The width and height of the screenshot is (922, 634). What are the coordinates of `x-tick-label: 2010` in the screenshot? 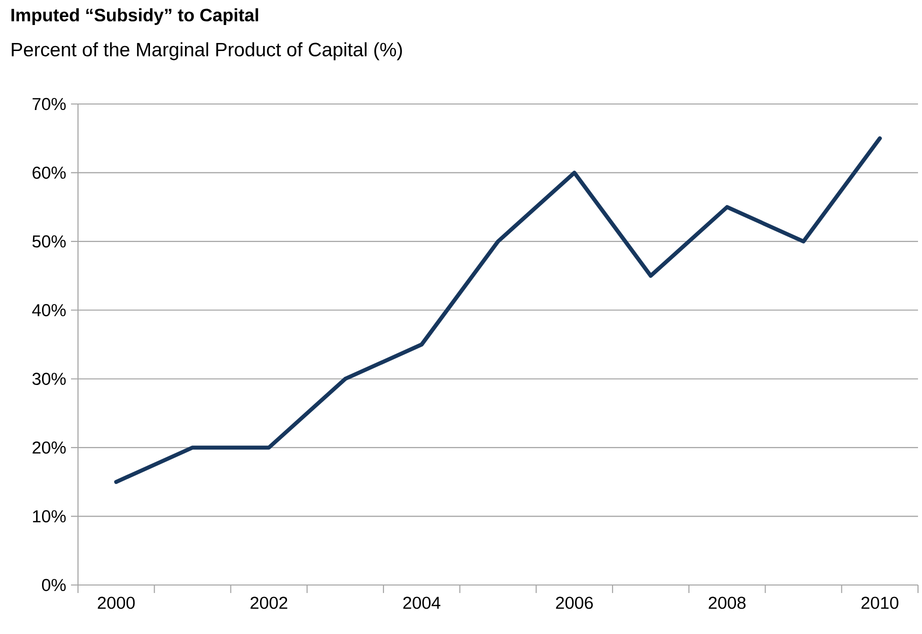 It's located at (879, 602).